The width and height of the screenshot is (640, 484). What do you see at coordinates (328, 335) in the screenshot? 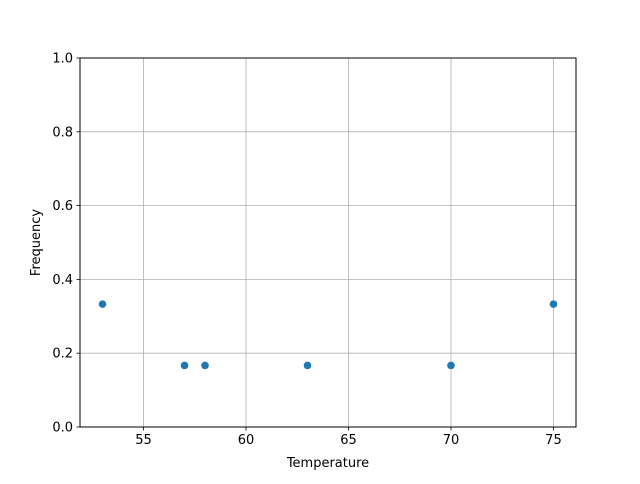
I see `data-points` at bounding box center [328, 335].